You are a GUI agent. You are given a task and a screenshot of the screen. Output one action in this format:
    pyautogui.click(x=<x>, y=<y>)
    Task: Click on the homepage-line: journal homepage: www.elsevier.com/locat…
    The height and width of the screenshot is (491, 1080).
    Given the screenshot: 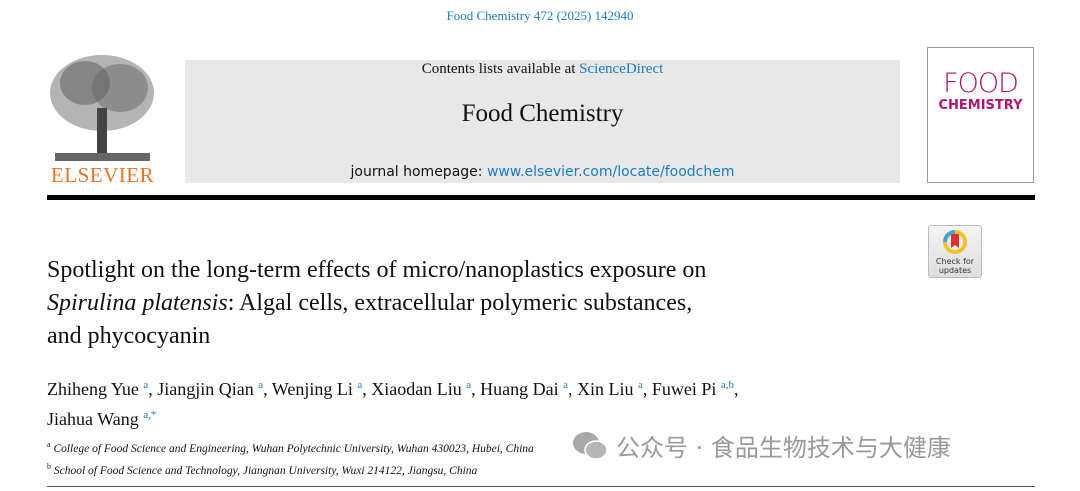 What is the action you would take?
    pyautogui.click(x=542, y=172)
    